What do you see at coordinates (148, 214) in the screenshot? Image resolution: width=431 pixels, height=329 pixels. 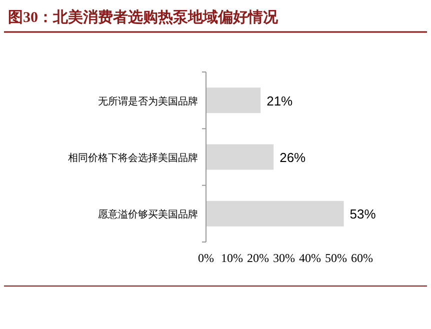 I see `y-tick-label: 愿意溢价够买美国品牌` at bounding box center [148, 214].